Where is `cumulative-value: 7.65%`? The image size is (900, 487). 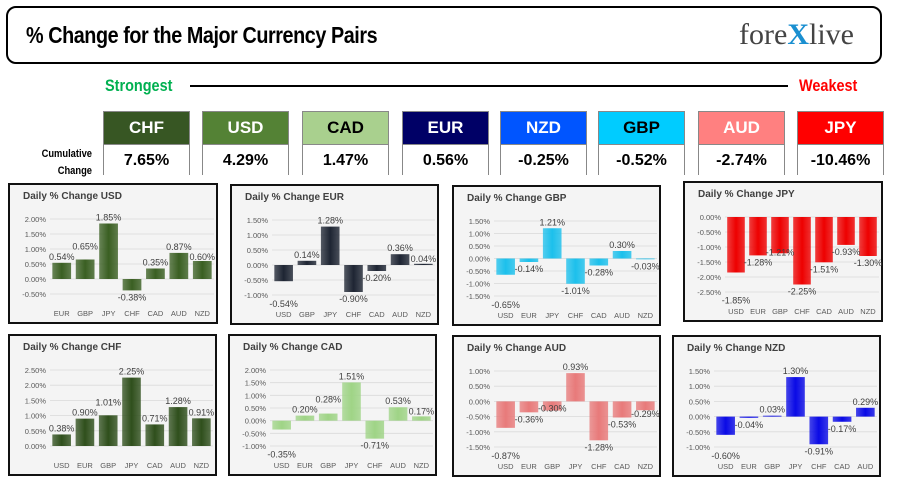 cumulative-value: 7.65% is located at coordinates (146, 160).